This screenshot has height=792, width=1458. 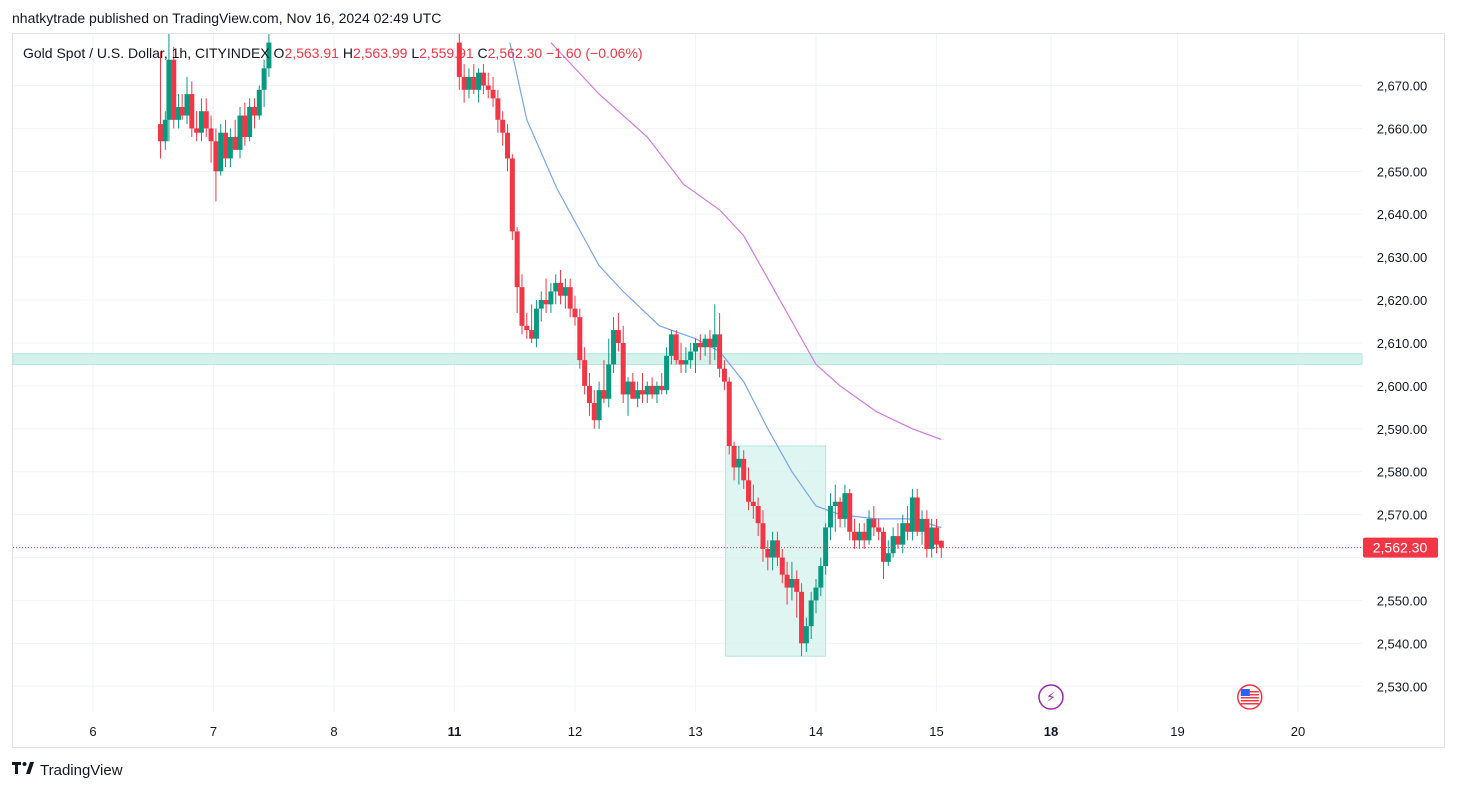 I want to click on y-tick-label: 2,670.00, so click(x=1402, y=85).